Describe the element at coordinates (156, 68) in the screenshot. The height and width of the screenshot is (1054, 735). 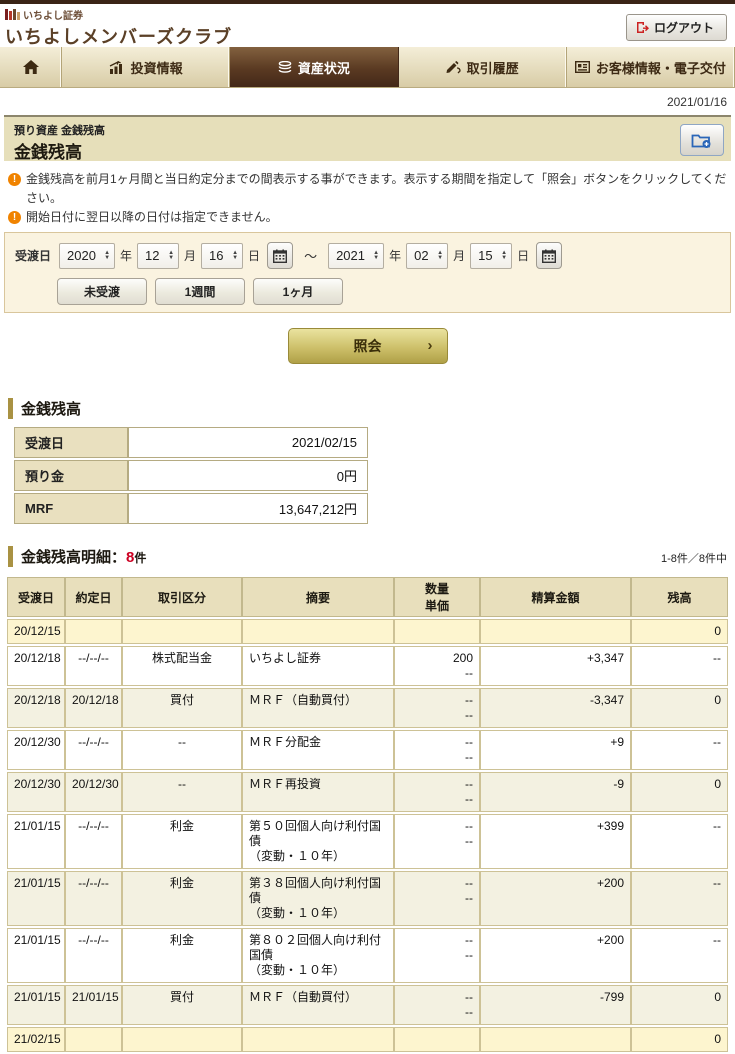
I see `tab-label: 投資情報` at that location.